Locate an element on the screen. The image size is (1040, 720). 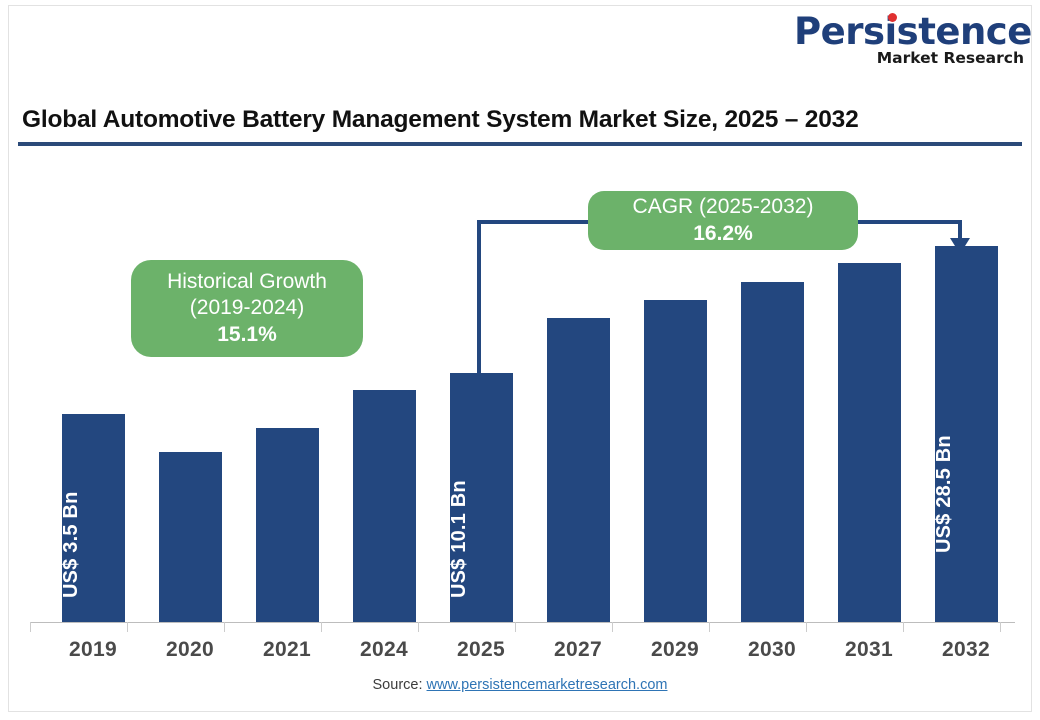
source-label: Source: is located at coordinates (397, 685).